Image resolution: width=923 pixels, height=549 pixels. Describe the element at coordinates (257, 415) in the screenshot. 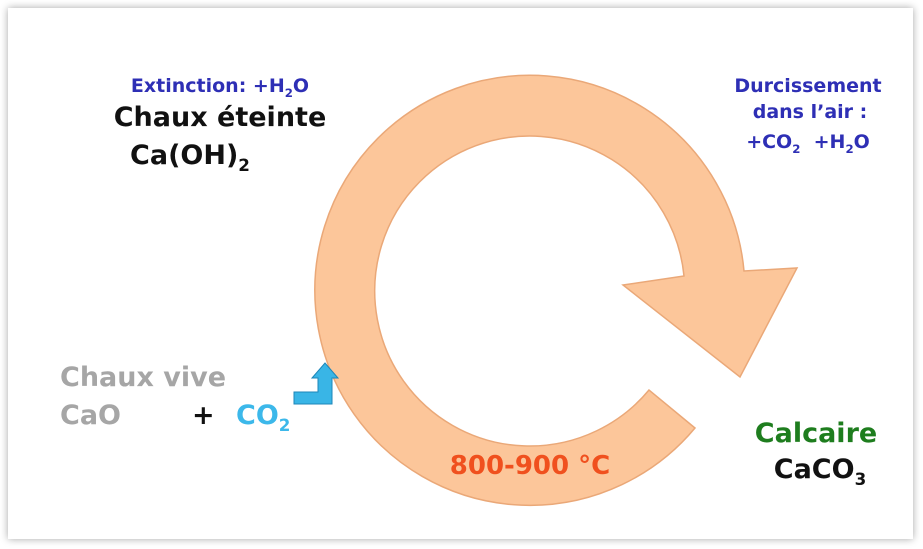

I see `text-part: CO` at that location.